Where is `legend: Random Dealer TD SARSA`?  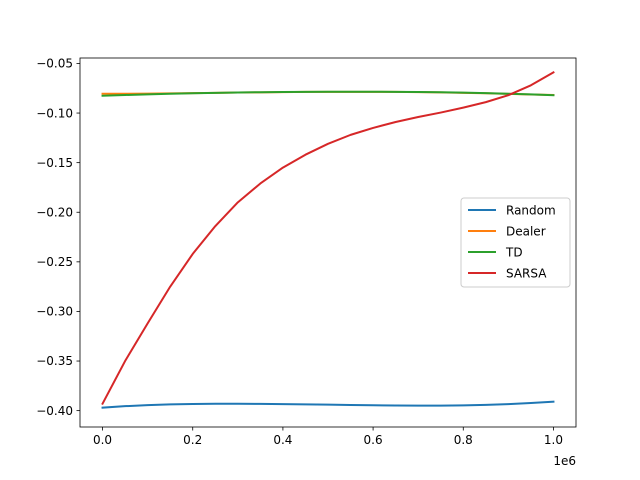 legend: Random Dealer TD SARSA is located at coordinates (515, 242).